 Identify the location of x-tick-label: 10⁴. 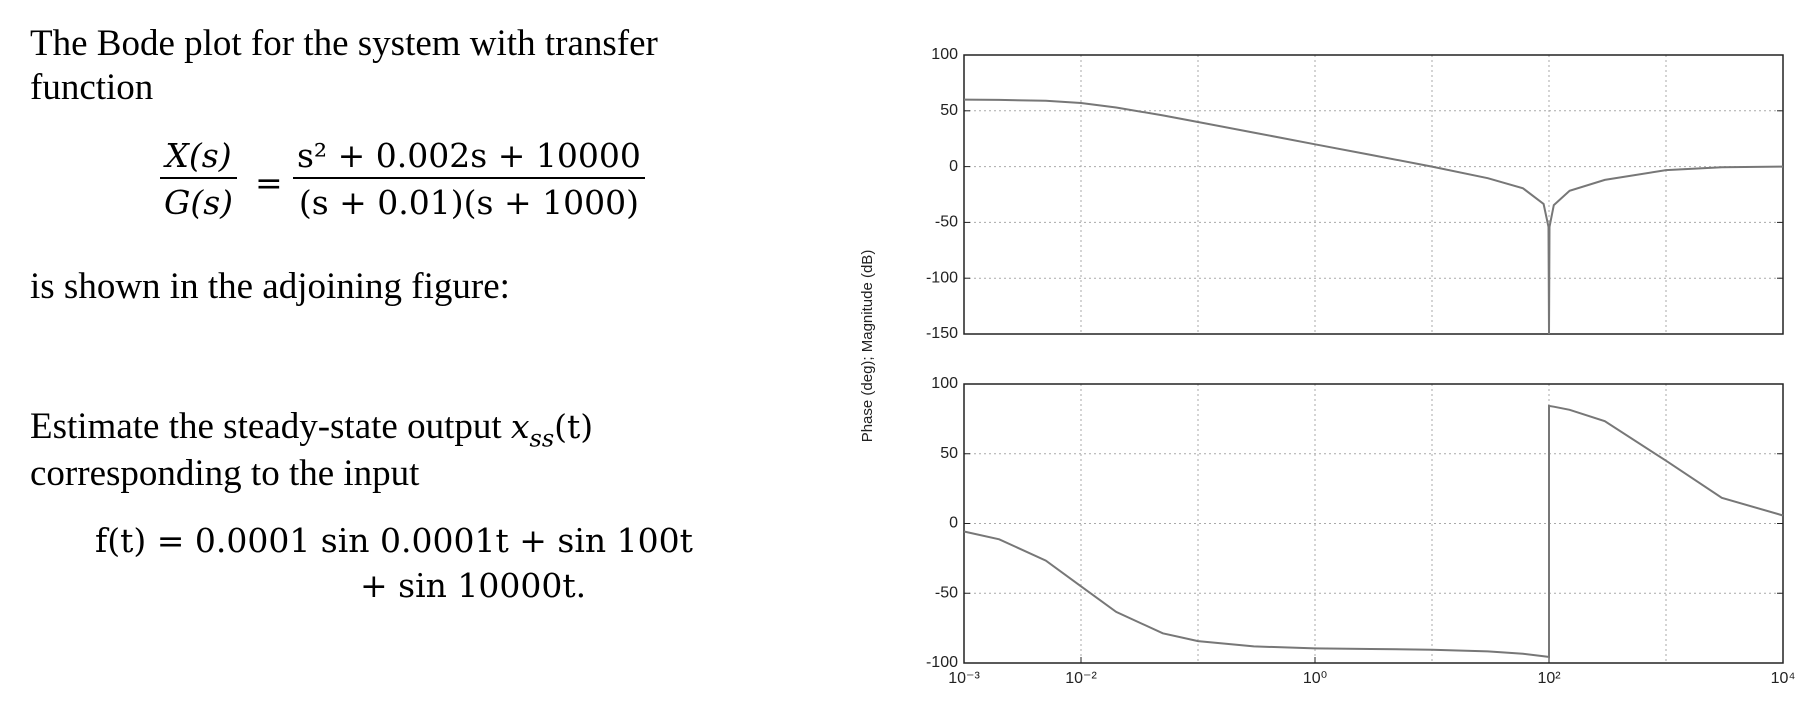
(1783, 678).